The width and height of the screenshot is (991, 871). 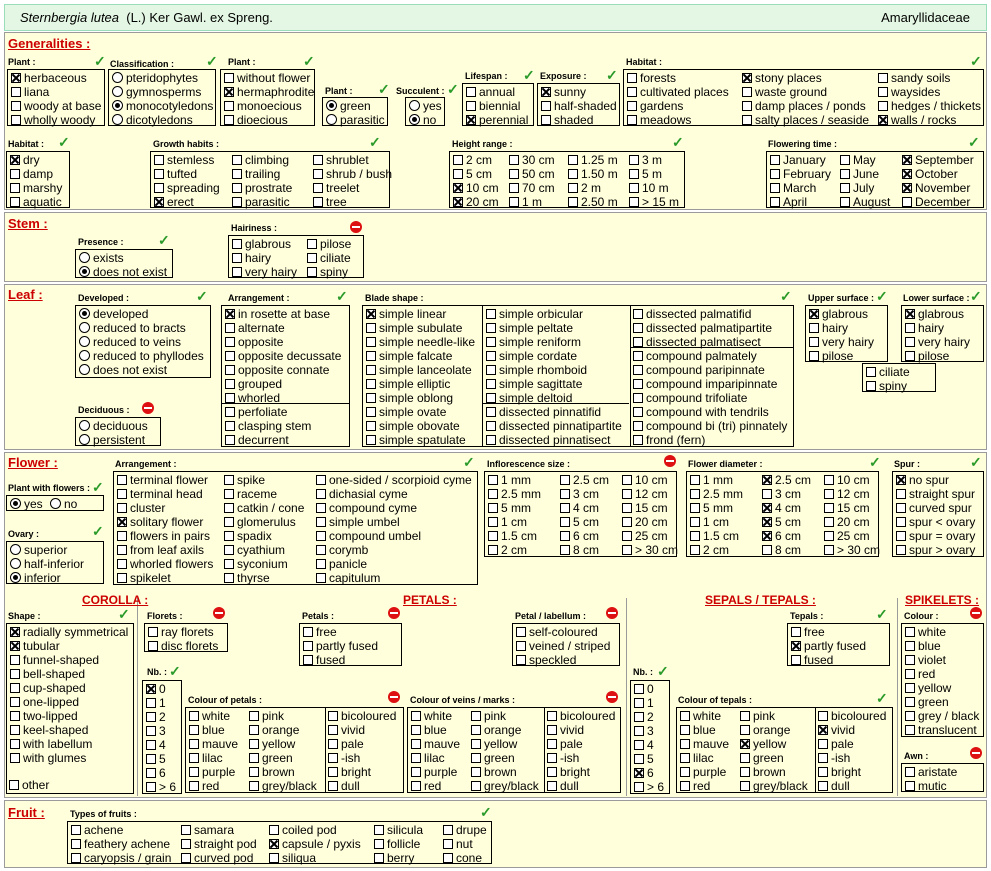 What do you see at coordinates (341, 160) in the screenshot?
I see `option-item: shrublet` at bounding box center [341, 160].